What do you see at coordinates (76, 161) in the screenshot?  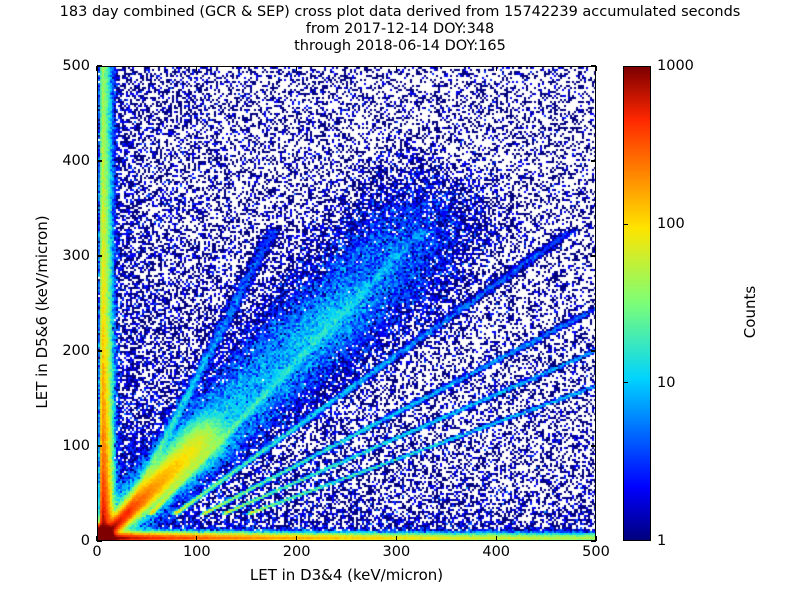 I see `y-axis-ticklabel: 400` at bounding box center [76, 161].